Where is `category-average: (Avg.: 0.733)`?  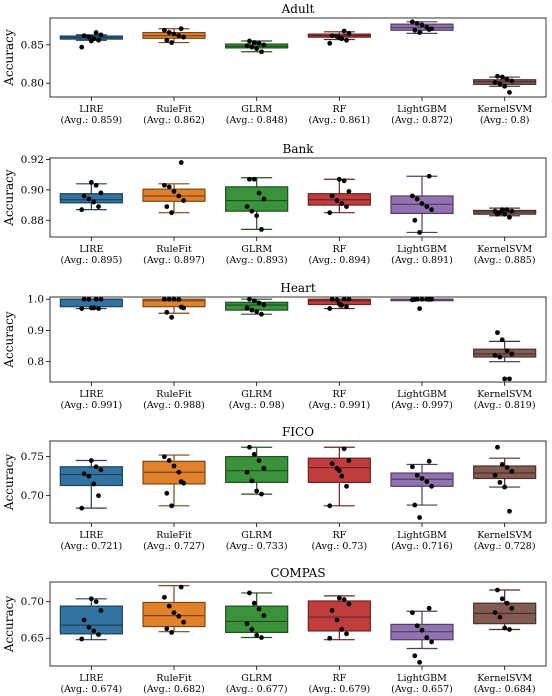
category-average: (Avg.: 0.733) is located at coordinates (257, 546).